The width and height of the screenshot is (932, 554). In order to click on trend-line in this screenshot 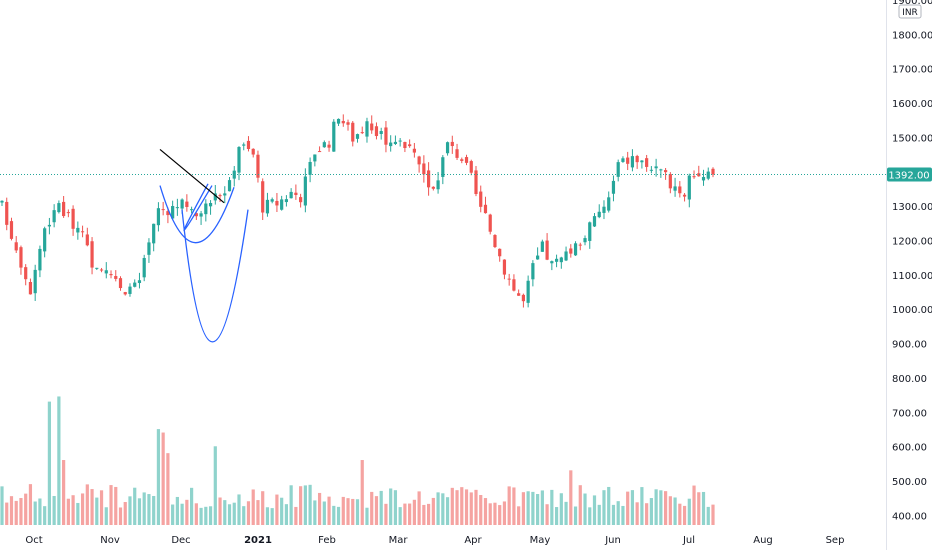, I will do `click(192, 176)`.